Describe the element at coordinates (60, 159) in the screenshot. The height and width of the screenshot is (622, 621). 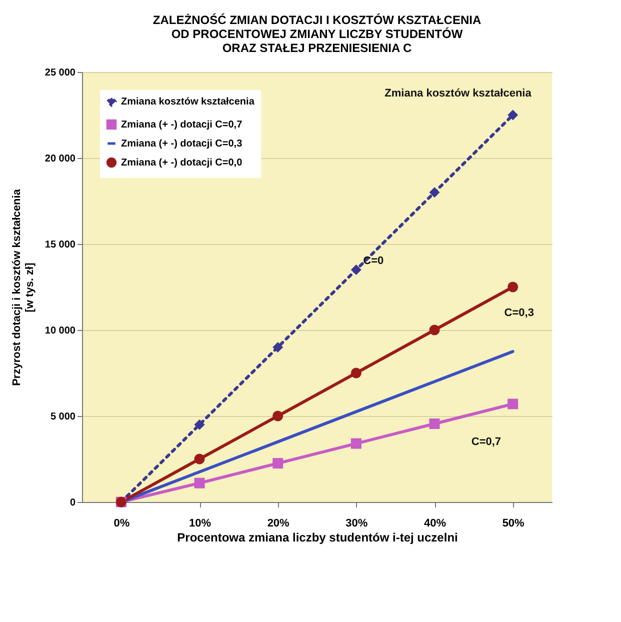
I see `y-tick-label: 20 000` at that location.